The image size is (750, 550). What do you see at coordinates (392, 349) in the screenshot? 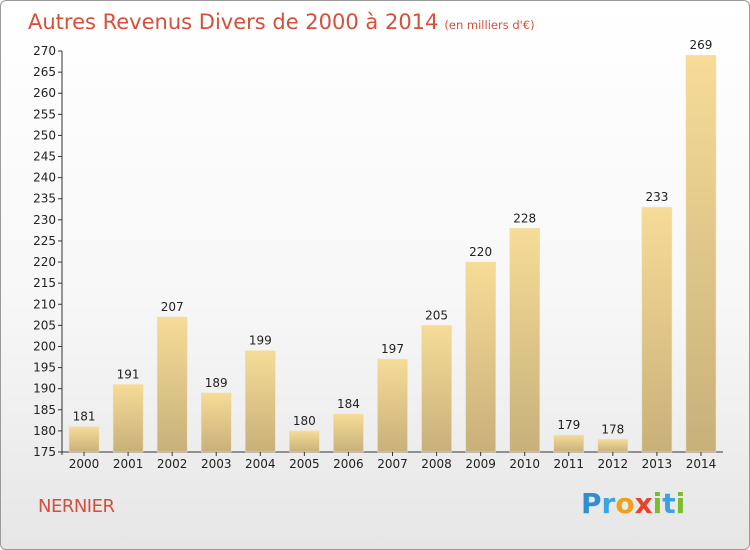
I see `bar-value-label: 197` at bounding box center [392, 349].